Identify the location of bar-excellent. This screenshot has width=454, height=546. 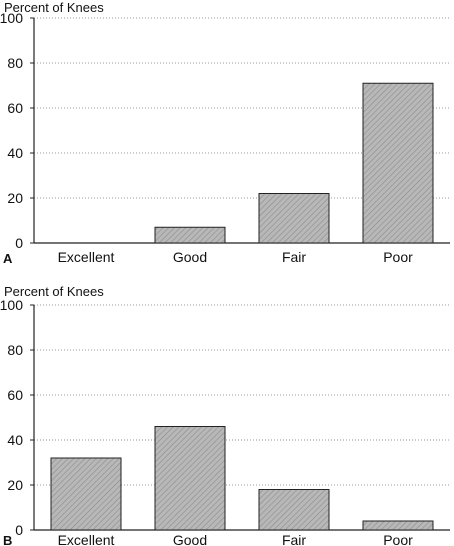
(86, 494).